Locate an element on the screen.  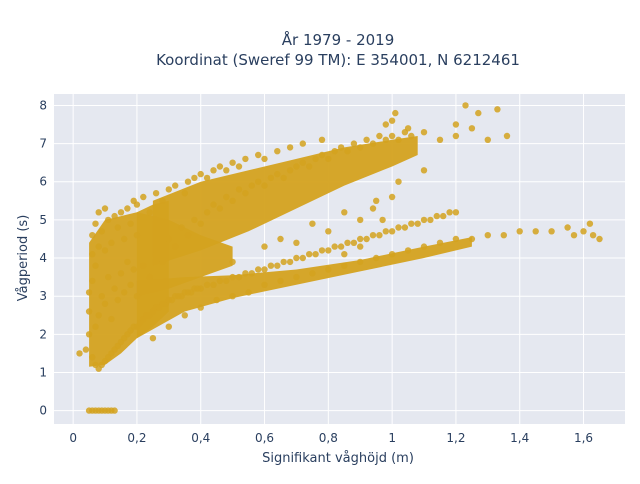
x-tick-label: 0,4 is located at coordinates (200, 438).